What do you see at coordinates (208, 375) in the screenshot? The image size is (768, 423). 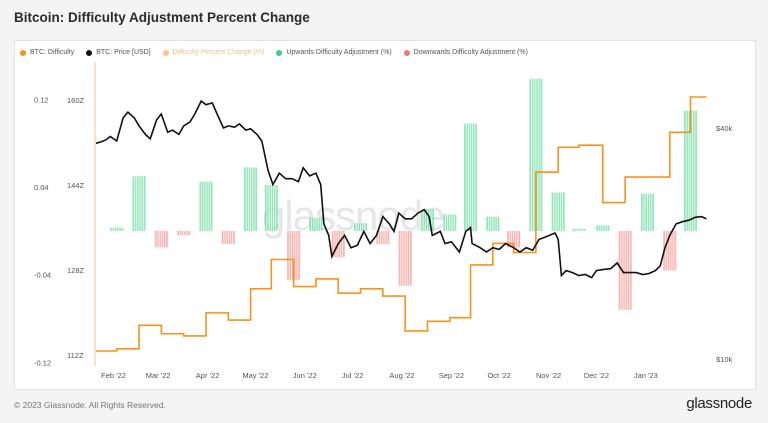 I see `x-tick-label: Apr '22` at bounding box center [208, 375].